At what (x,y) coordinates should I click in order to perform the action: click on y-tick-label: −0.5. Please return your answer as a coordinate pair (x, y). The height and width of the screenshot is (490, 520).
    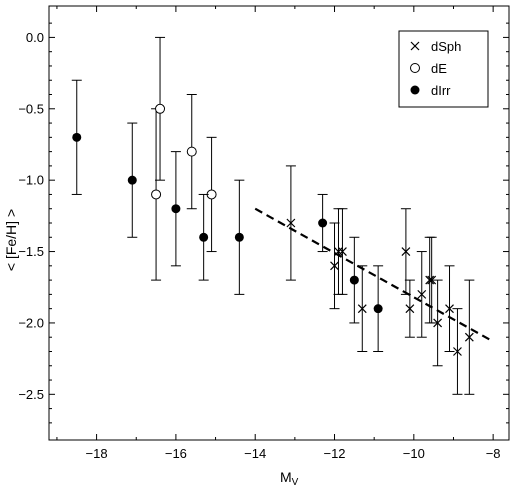
    Looking at the image, I should click on (31, 108).